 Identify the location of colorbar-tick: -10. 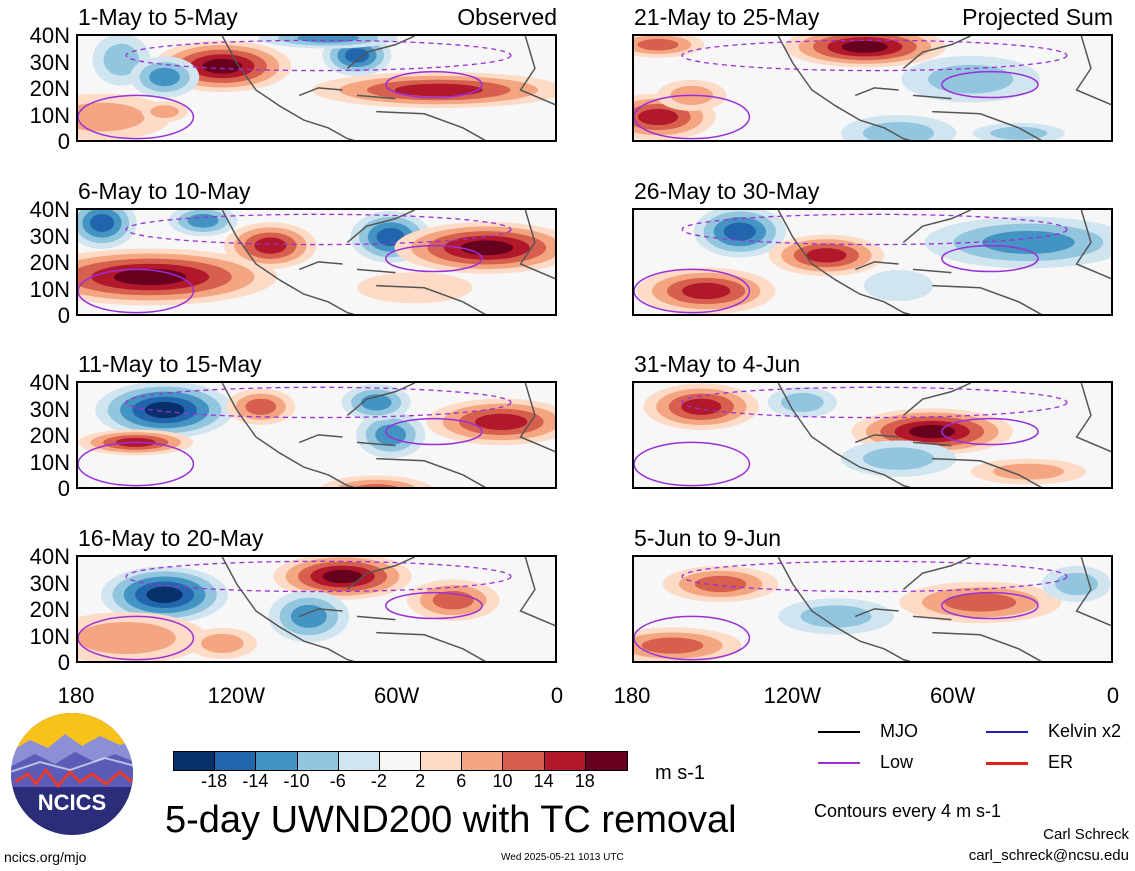
(296, 781).